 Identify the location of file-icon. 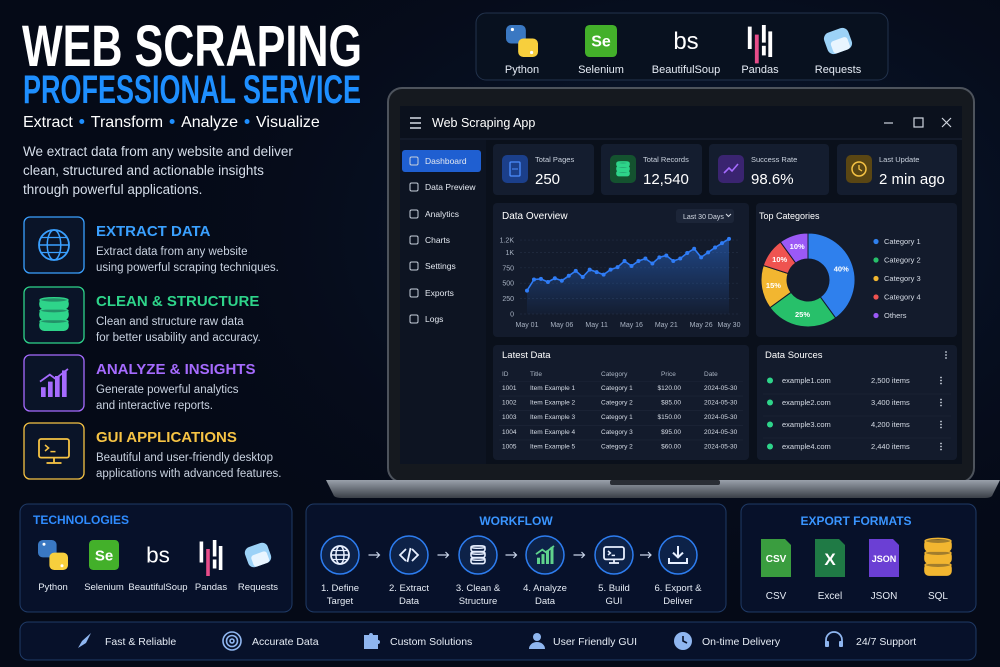
(884, 558).